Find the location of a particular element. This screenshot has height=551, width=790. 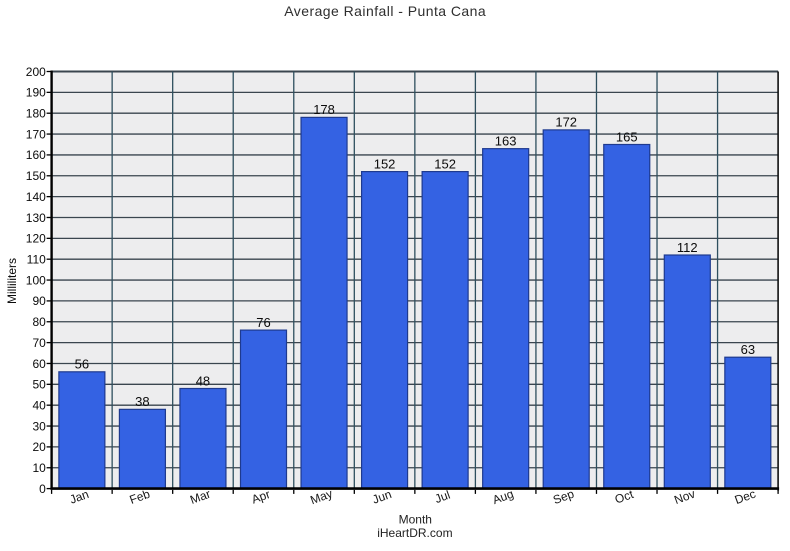

svg-text: 90 is located at coordinates (39, 301).